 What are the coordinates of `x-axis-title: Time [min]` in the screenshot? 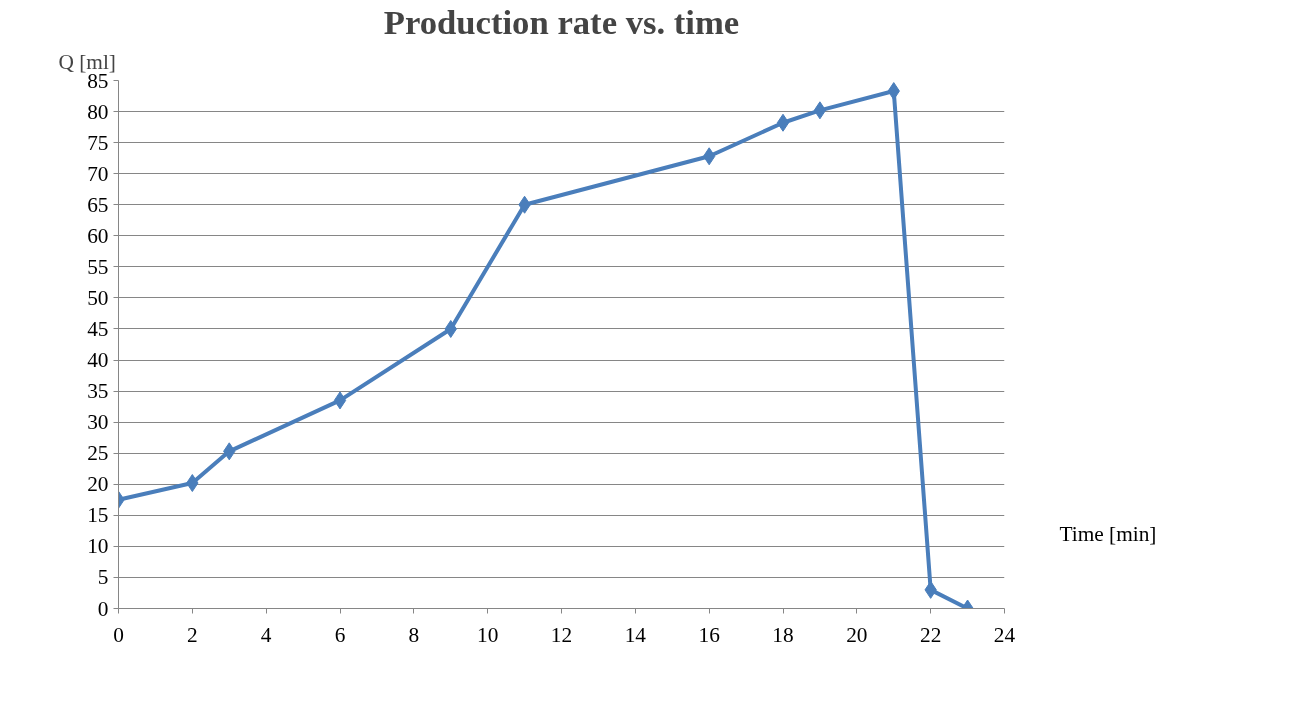 It's located at (1108, 533).